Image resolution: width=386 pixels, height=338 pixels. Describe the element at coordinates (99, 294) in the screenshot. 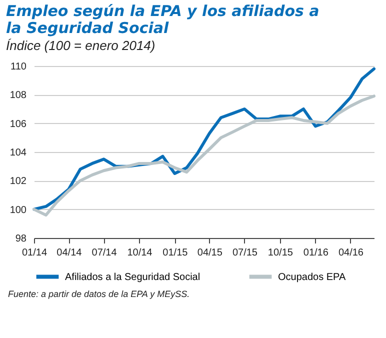

I see `source-note: Fuente: a partir de datos de la EPA y MEySS.` at that location.